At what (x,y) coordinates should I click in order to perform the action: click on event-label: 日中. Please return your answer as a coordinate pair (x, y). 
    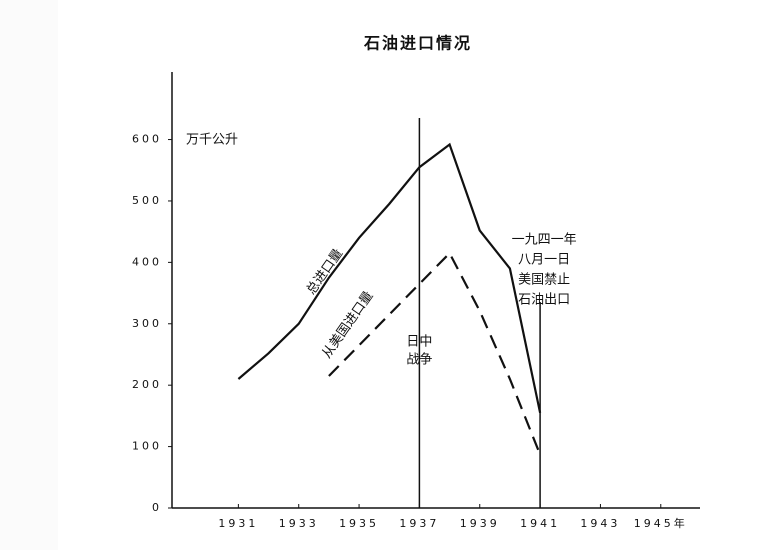
    Looking at the image, I should click on (419, 342).